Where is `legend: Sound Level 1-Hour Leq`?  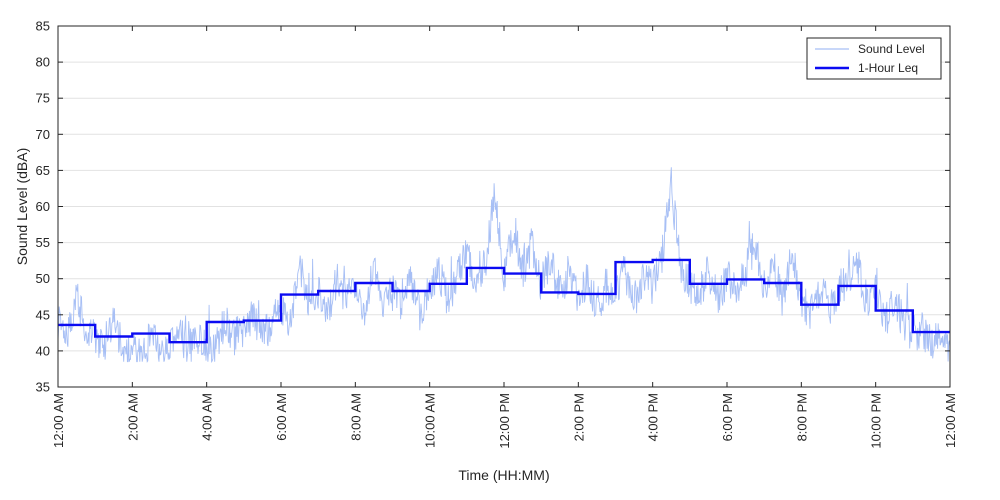
legend: Sound Level 1-Hour Leq is located at coordinates (874, 58).